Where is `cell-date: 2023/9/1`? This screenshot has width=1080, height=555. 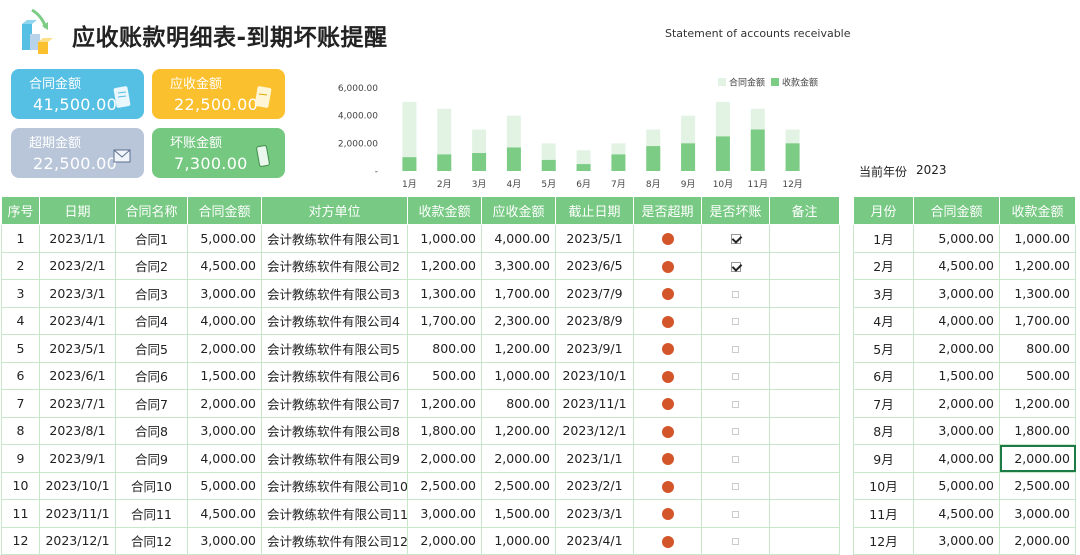 cell-date: 2023/9/1 is located at coordinates (77, 458).